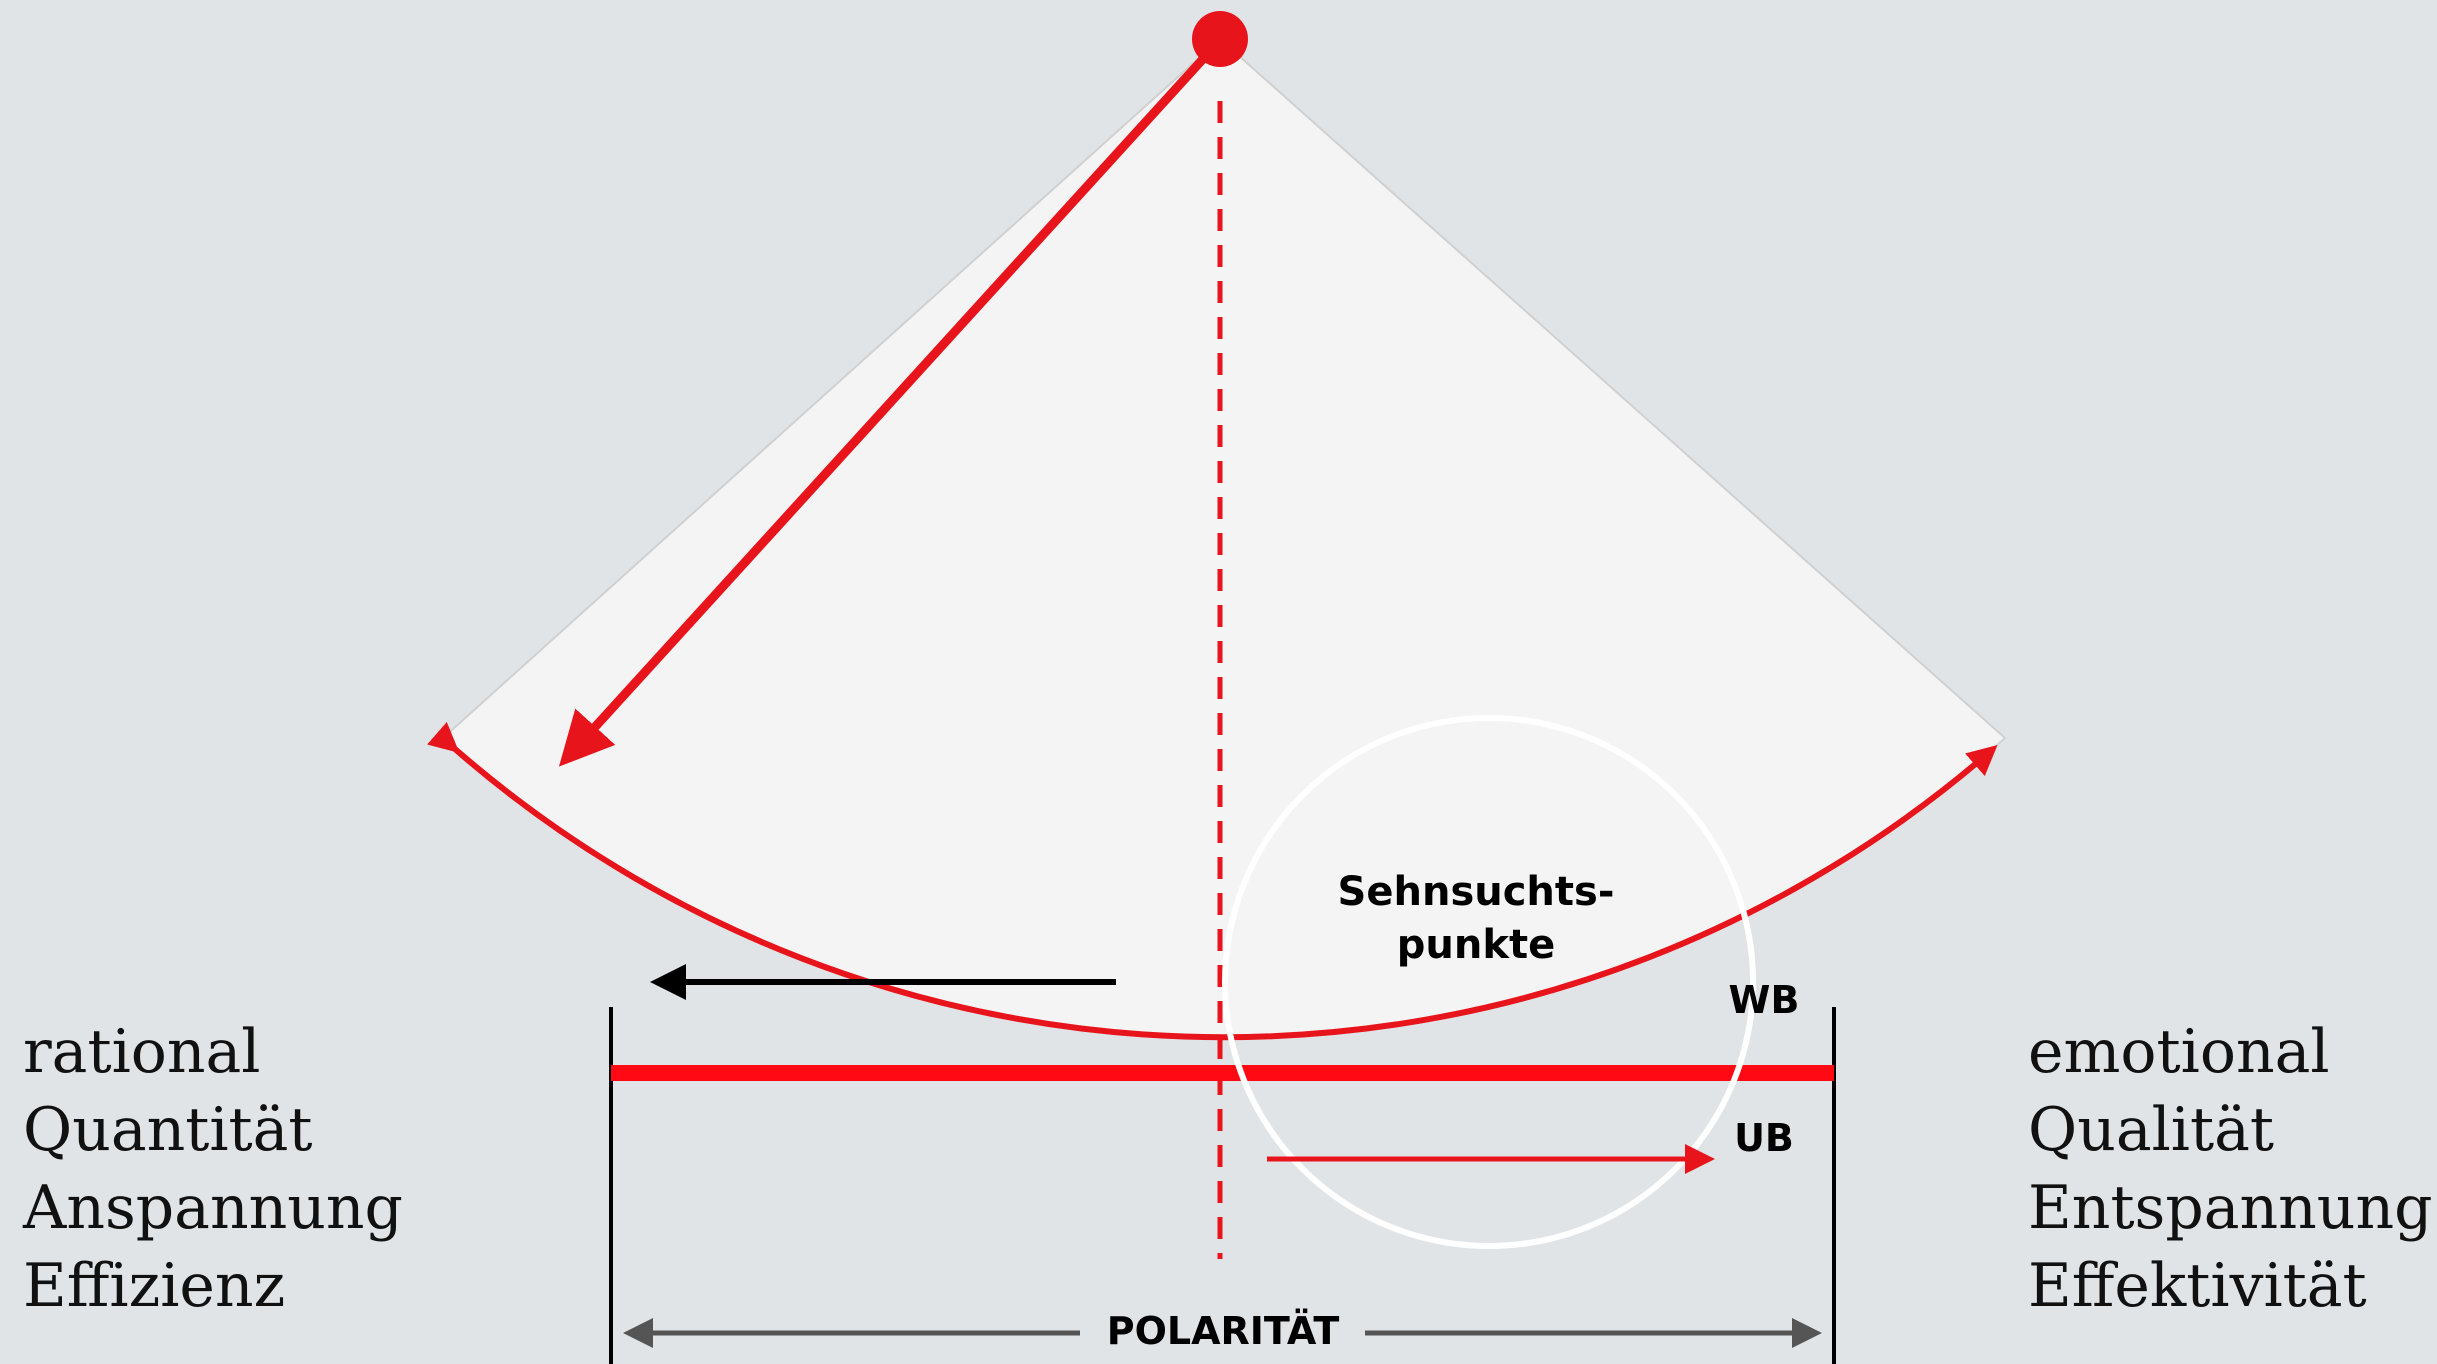 The width and height of the screenshot is (2437, 1364). Describe the element at coordinates (1476, 945) in the screenshot. I see `center-label: punkte` at that location.